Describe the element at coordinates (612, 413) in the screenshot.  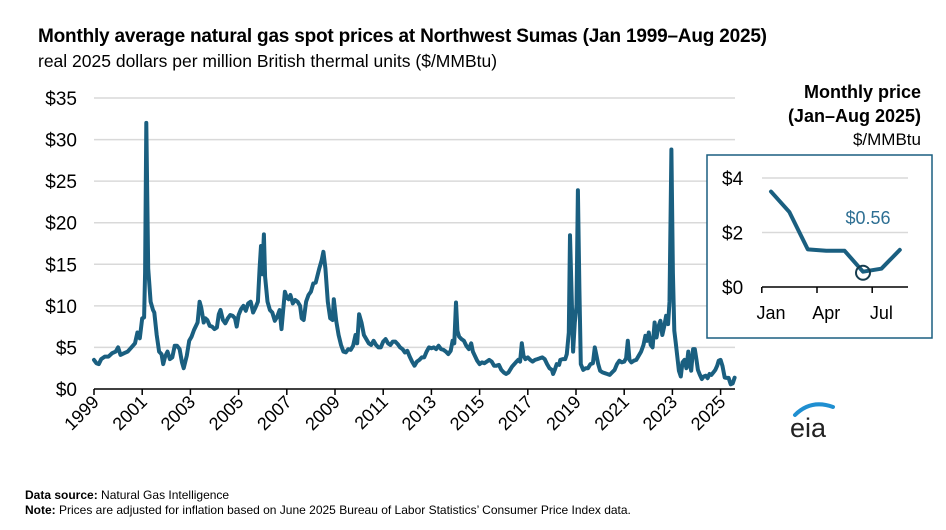
I see `x-tick-label: 2021` at that location.